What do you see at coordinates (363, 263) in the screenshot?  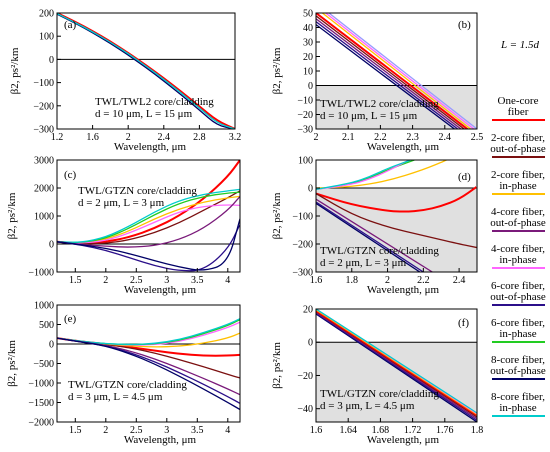 I see `annotation-line: d = 2 μm, L = 3 μm` at bounding box center [363, 263].